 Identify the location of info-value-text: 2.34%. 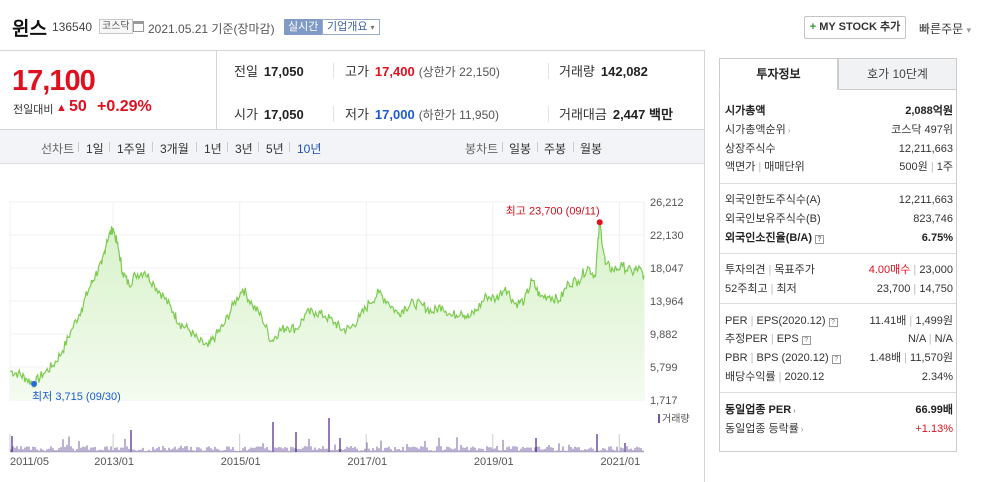
(937, 377).